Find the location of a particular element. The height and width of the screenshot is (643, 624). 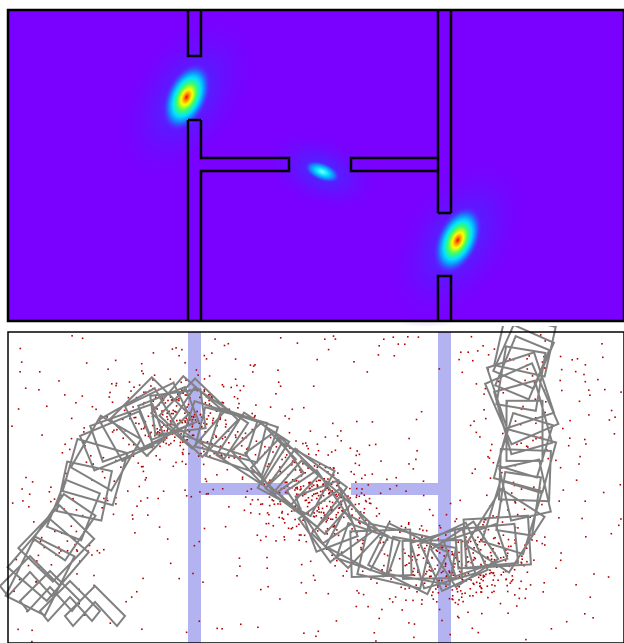

robot-configuration is located at coordinates (313, 497).